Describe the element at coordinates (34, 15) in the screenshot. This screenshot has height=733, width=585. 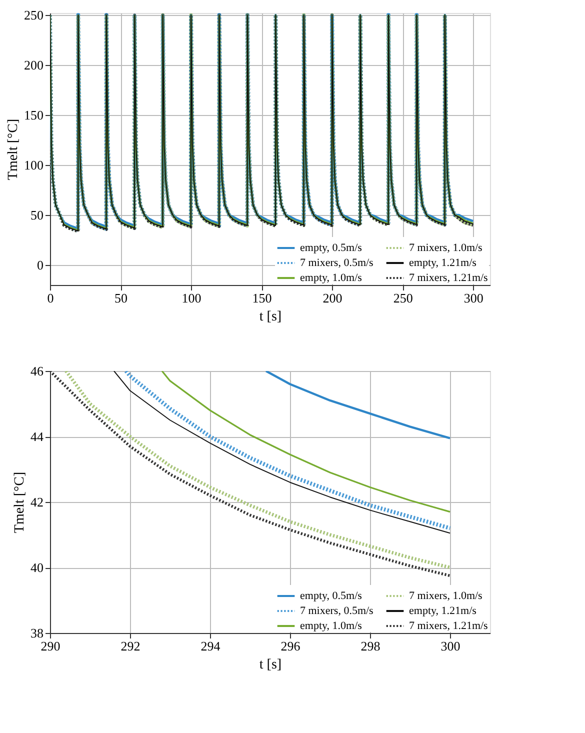
I see `y-tick-label: 250` at that location.